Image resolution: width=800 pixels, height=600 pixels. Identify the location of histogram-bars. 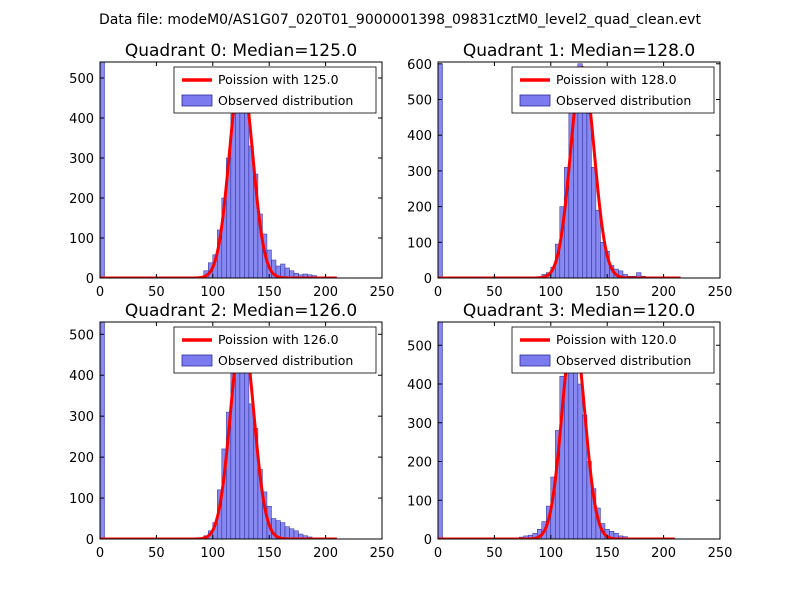
(215, 430).